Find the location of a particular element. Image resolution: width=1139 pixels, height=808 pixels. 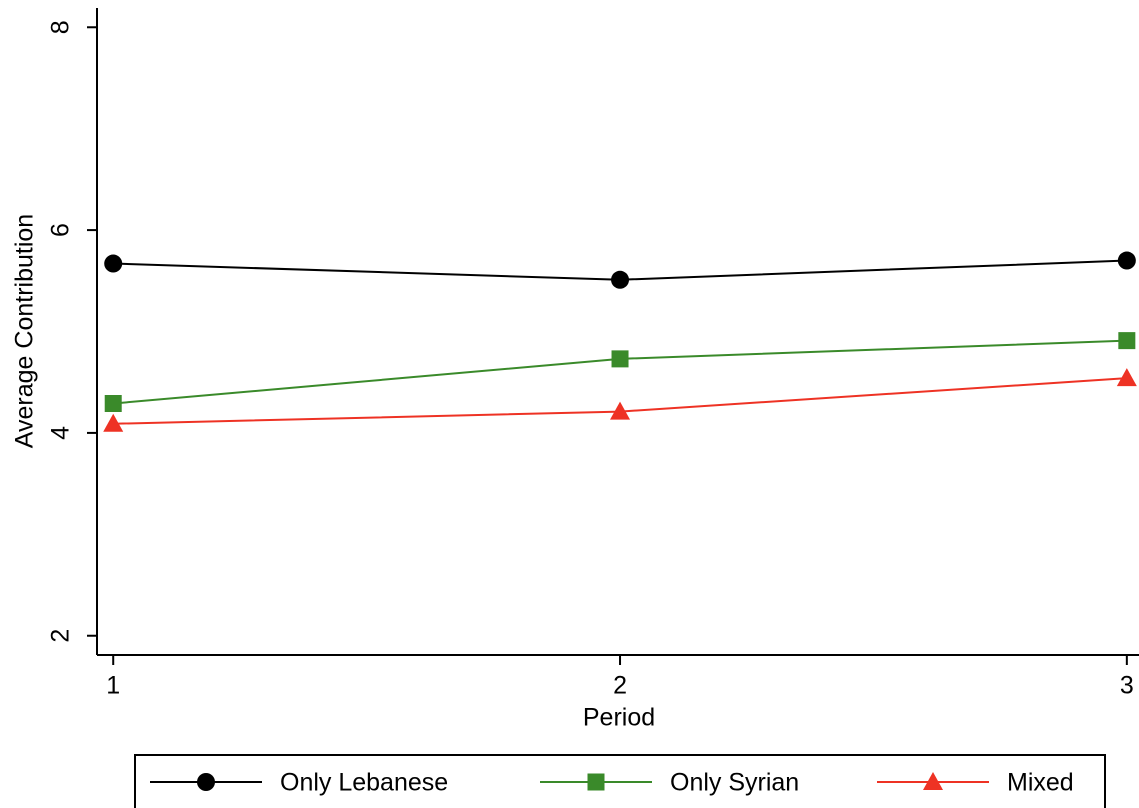

y-tick-label: 8 is located at coordinates (61, 27).